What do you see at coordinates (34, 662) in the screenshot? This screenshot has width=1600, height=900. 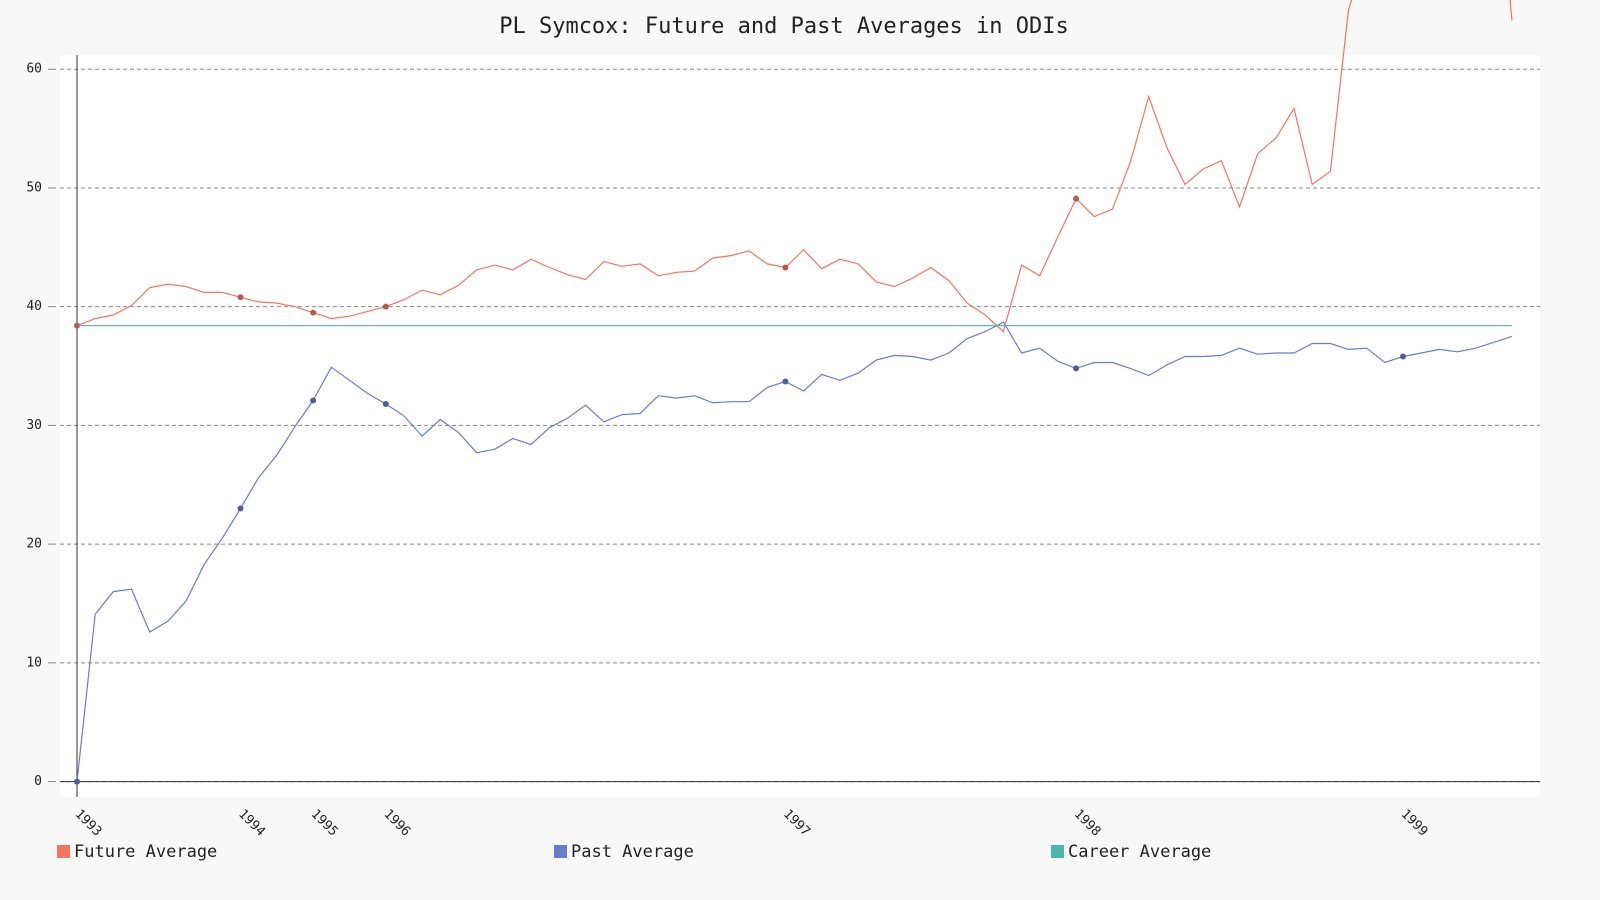 I see `y-tick-label: 10` at bounding box center [34, 662].